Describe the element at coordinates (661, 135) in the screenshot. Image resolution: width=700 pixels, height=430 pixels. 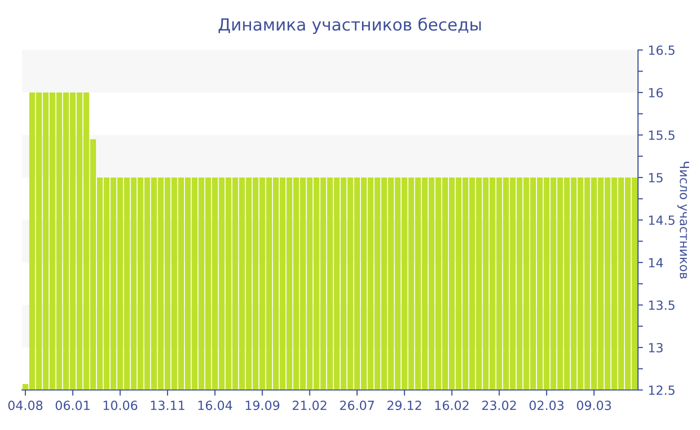
I see `y-tick-label: 15.5` at that location.